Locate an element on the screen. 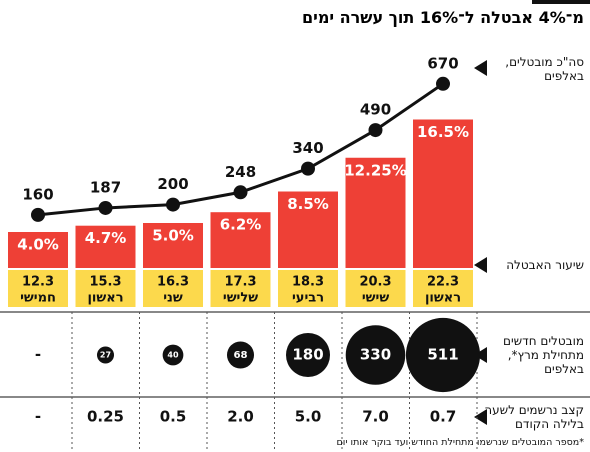  bar-label: 8.5% is located at coordinates (308, 204).